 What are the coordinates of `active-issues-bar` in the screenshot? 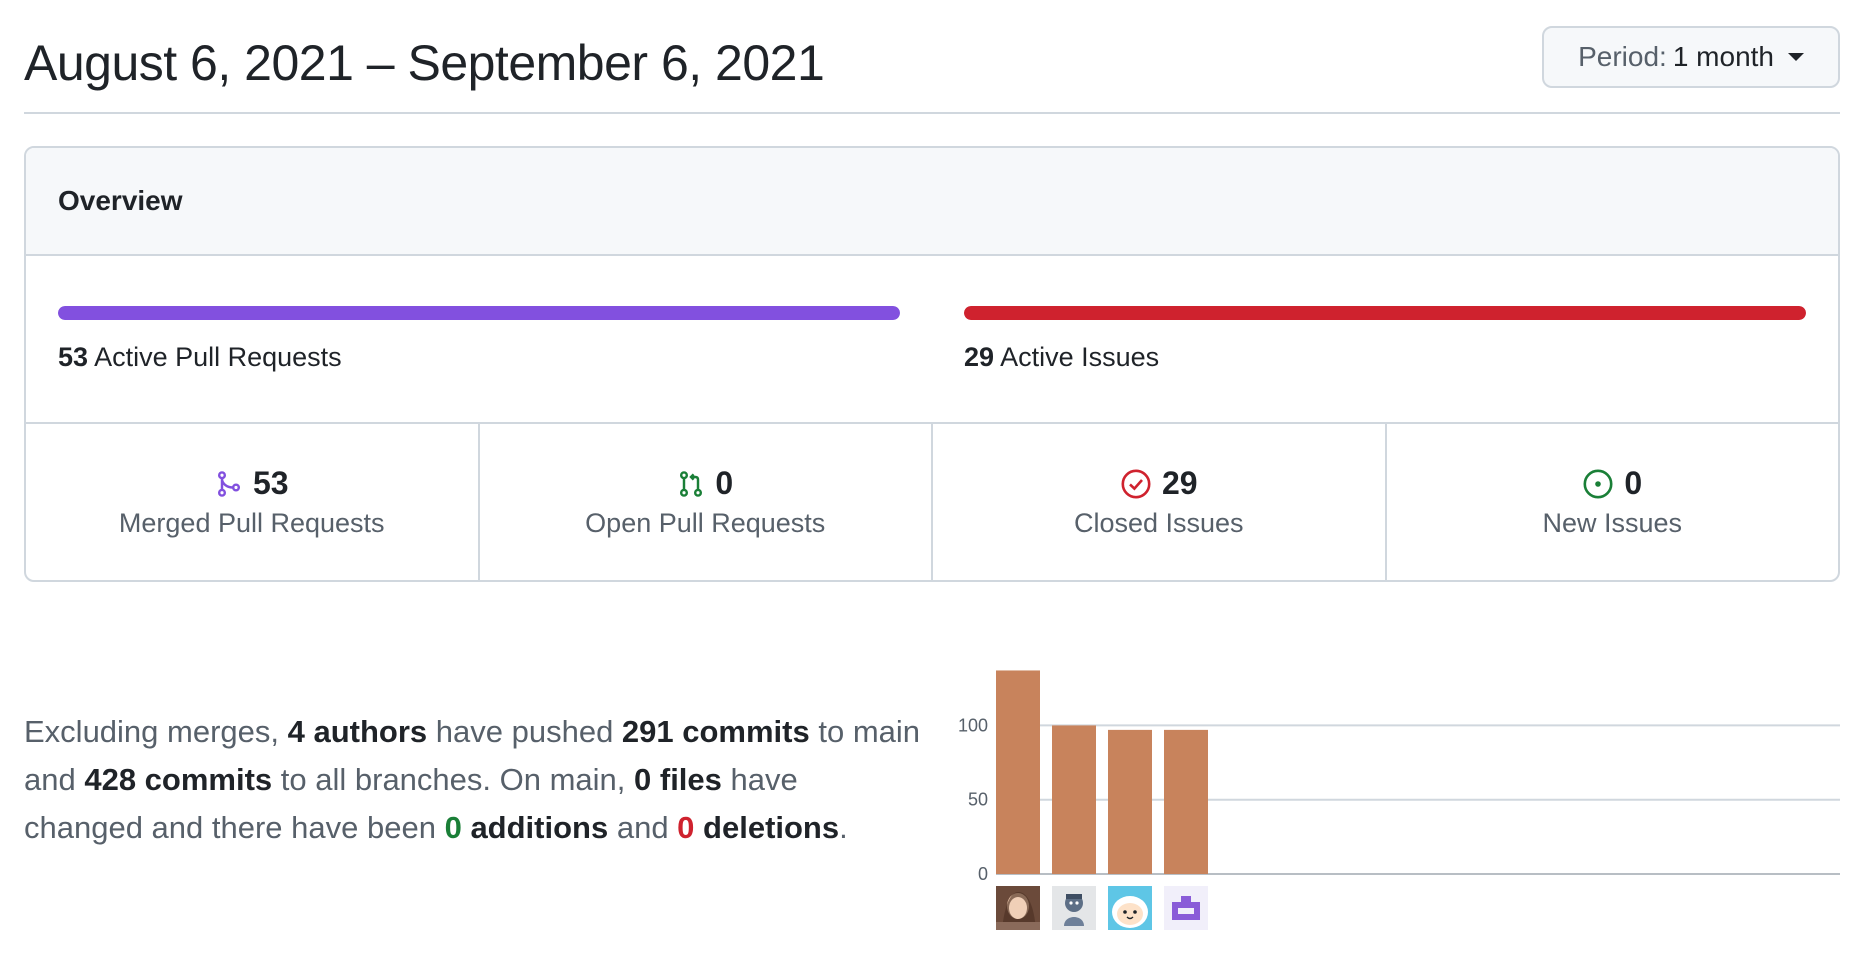 It's located at (1385, 313).